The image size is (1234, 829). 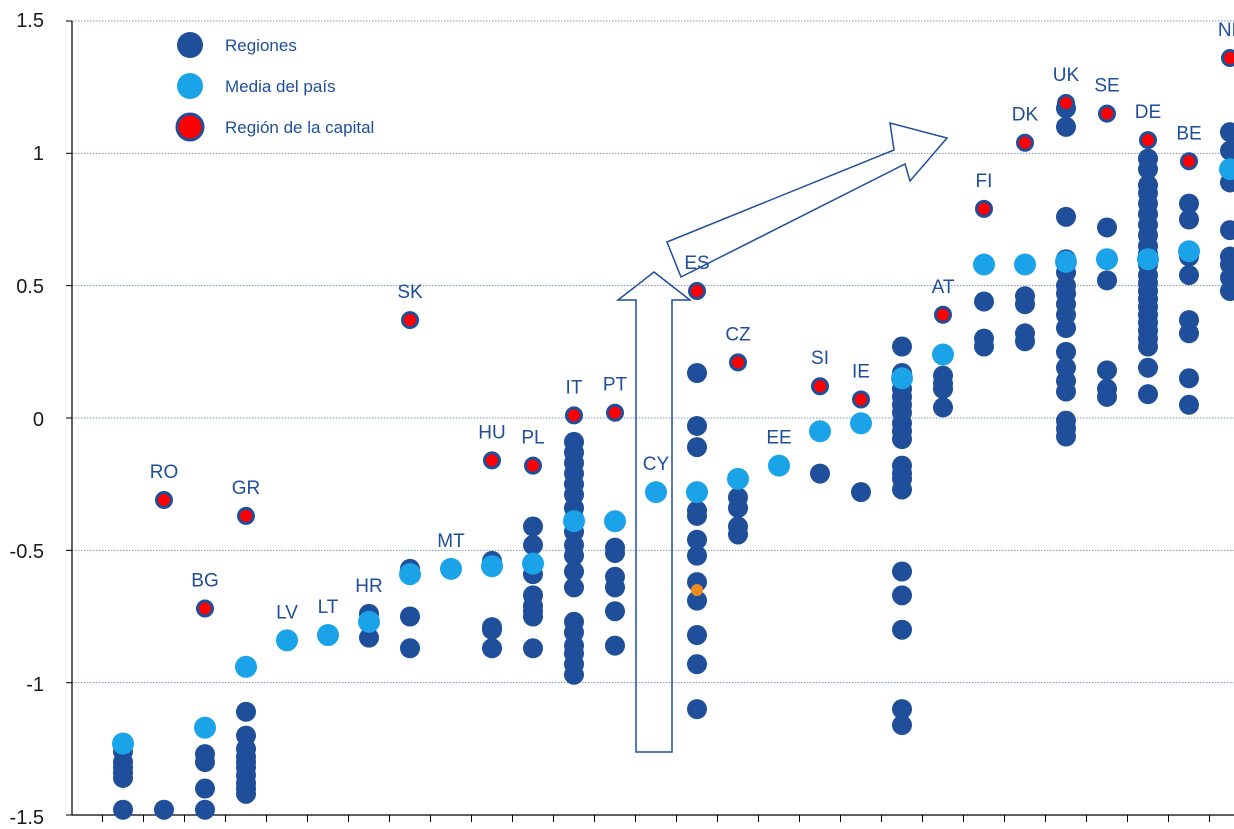 What do you see at coordinates (984, 181) in the screenshot?
I see `country-label-fi: FI` at bounding box center [984, 181].